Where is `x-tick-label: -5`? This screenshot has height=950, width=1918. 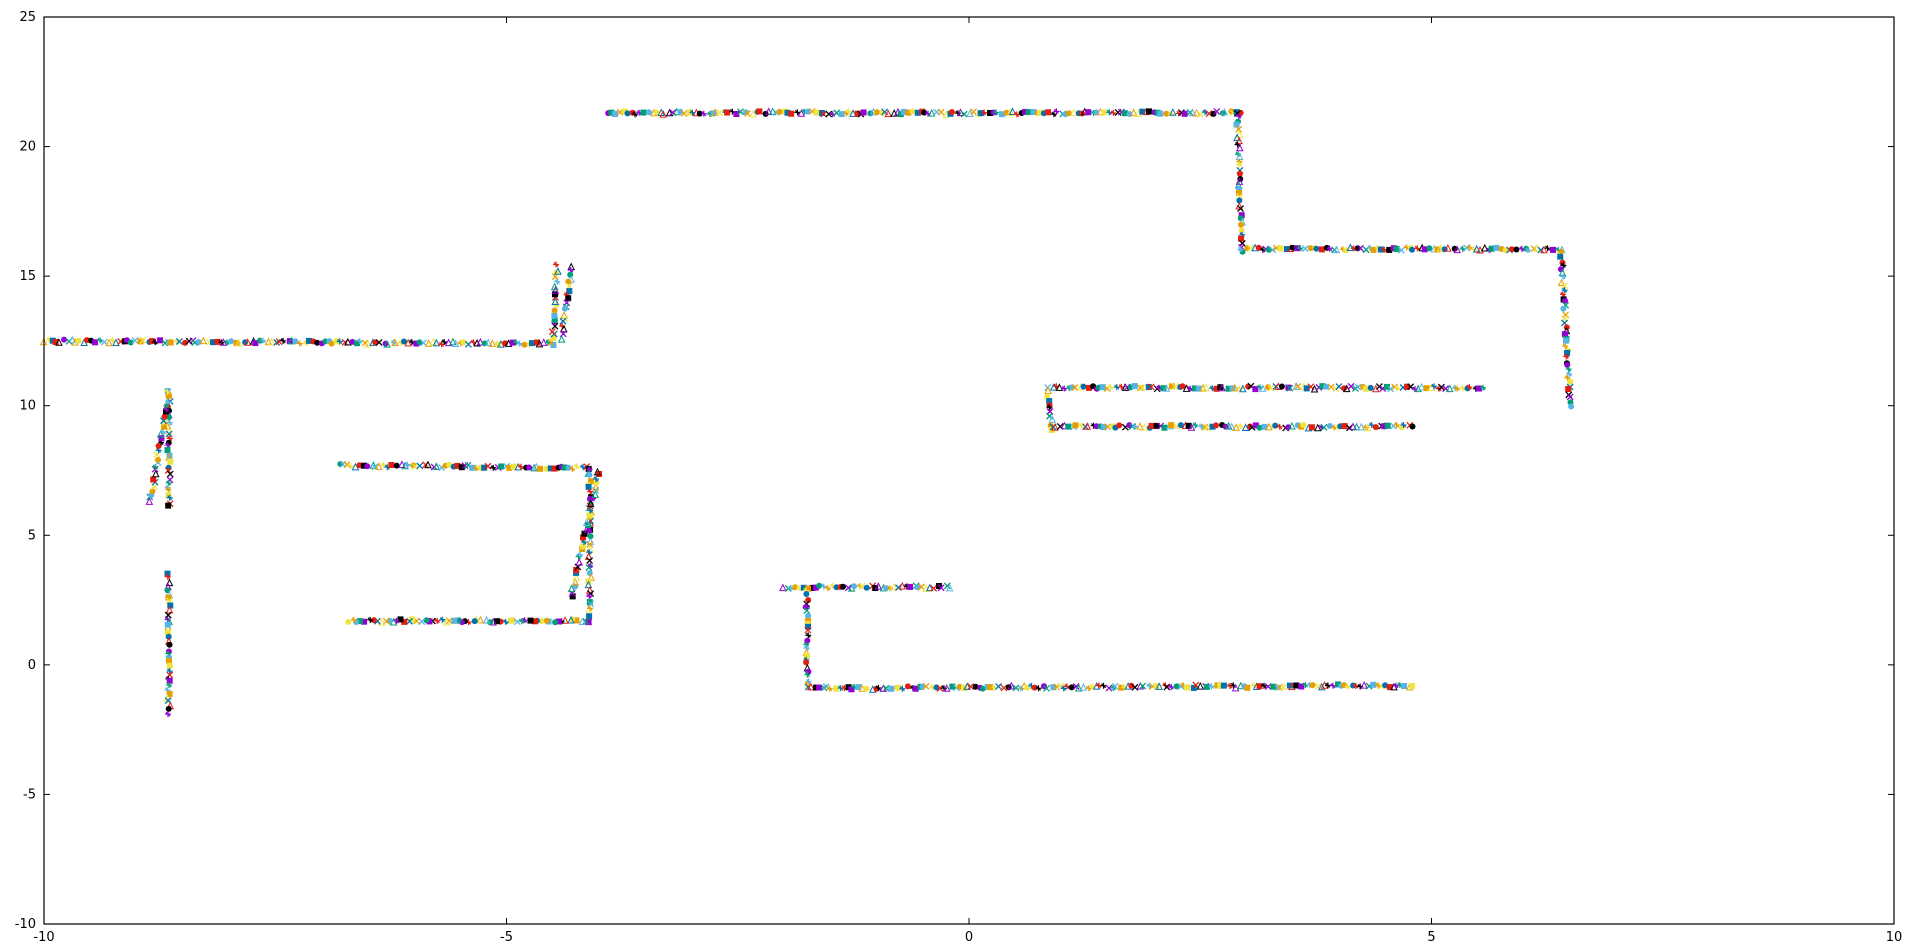
x-tick-label: -5 is located at coordinates (506, 937).